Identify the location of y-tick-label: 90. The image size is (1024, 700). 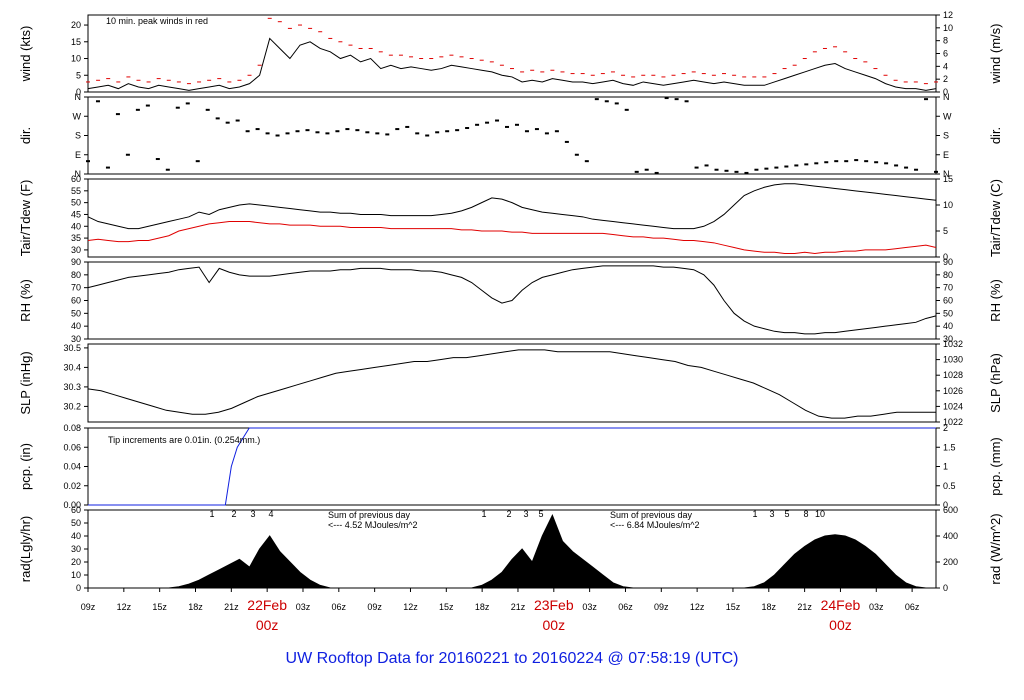
(76, 262).